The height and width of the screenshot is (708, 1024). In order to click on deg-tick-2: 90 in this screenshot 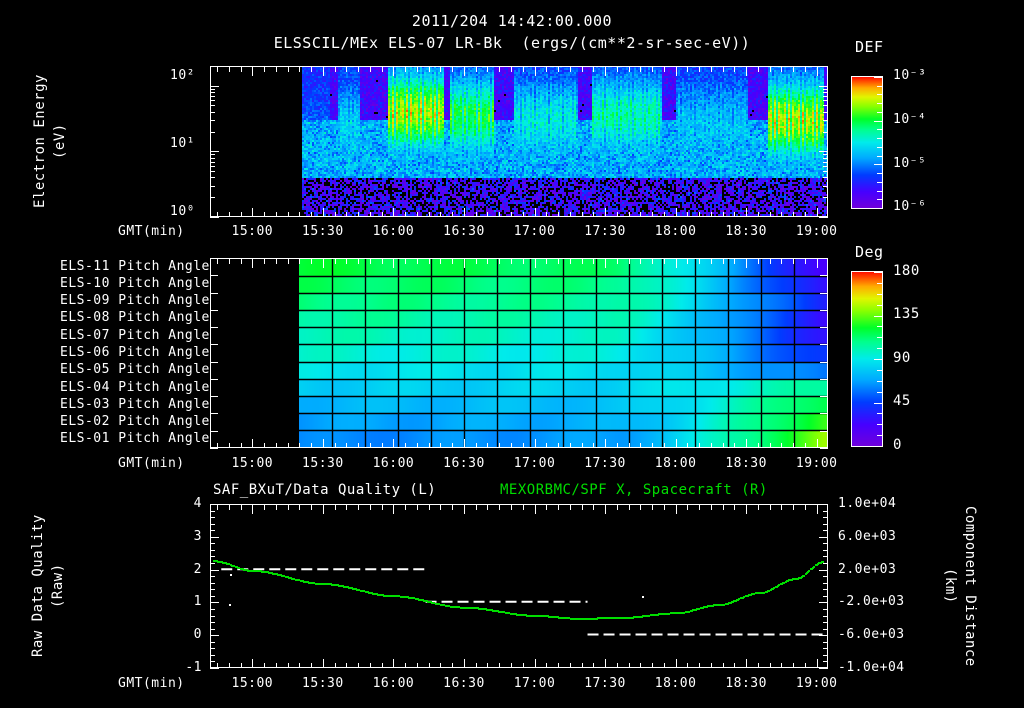, I will do `click(902, 358)`.